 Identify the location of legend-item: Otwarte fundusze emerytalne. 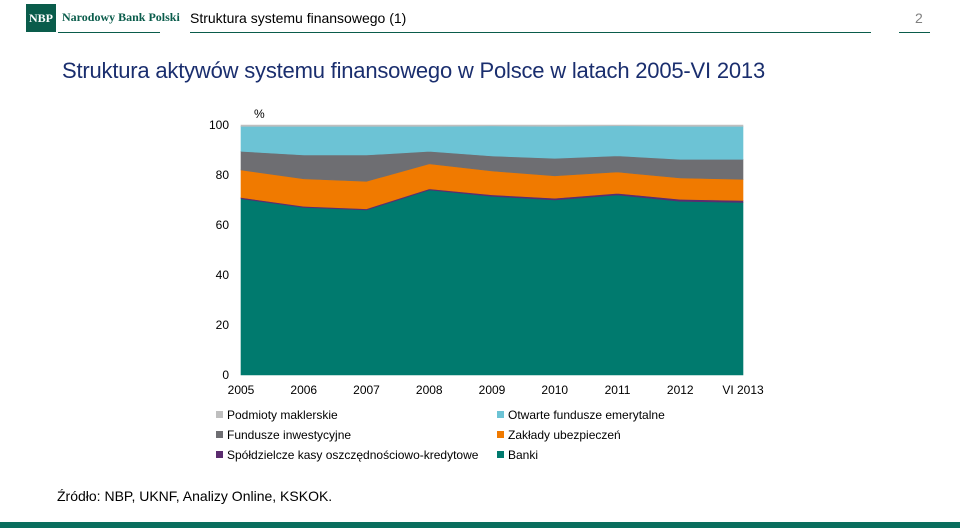
(581, 415).